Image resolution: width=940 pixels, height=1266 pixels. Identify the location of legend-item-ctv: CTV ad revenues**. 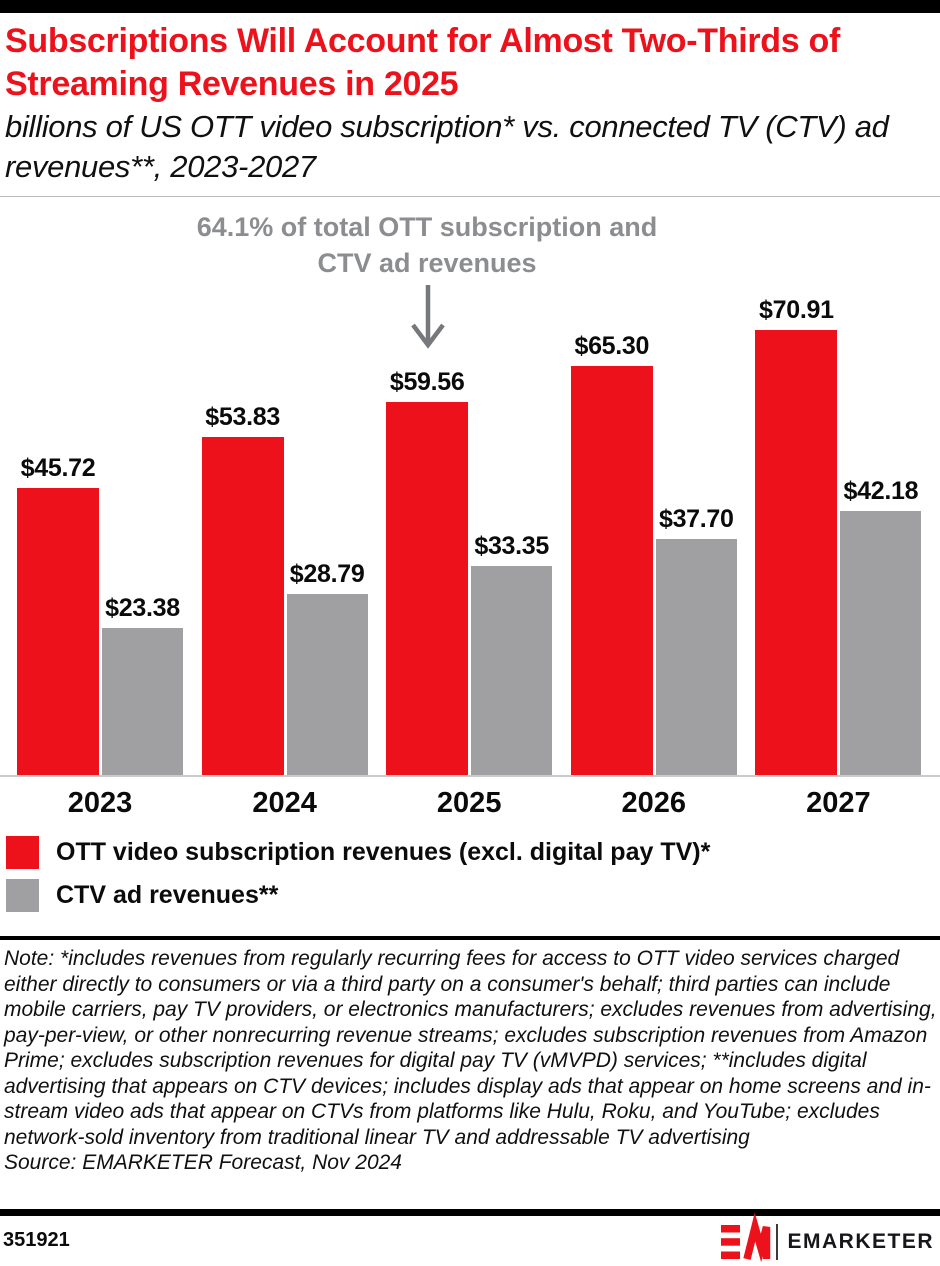
(456, 895).